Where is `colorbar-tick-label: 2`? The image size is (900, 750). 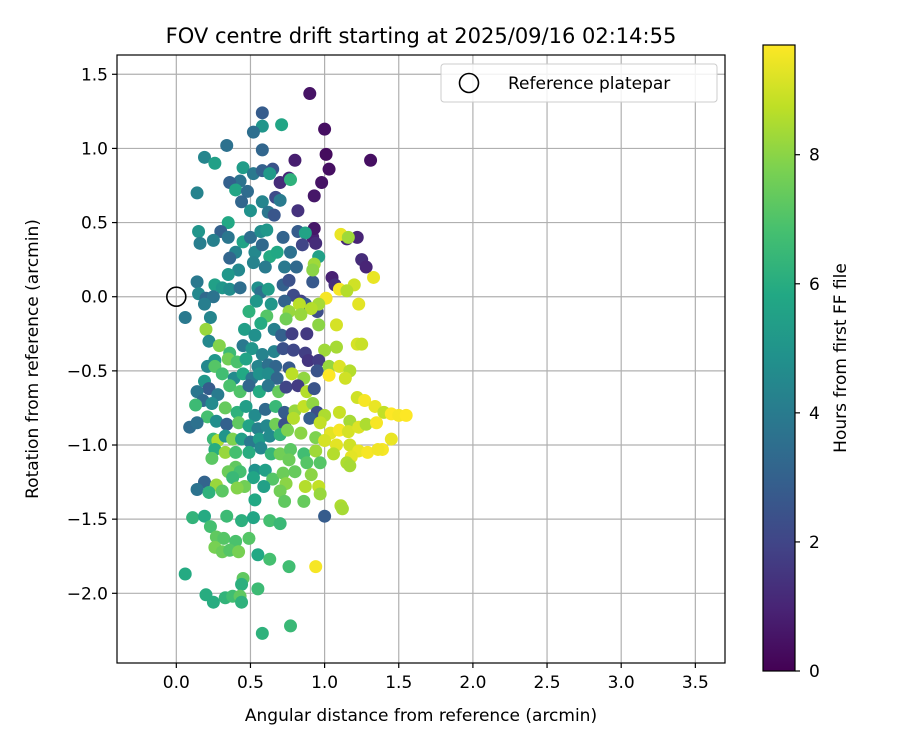
colorbar-tick-label: 2 is located at coordinates (814, 543).